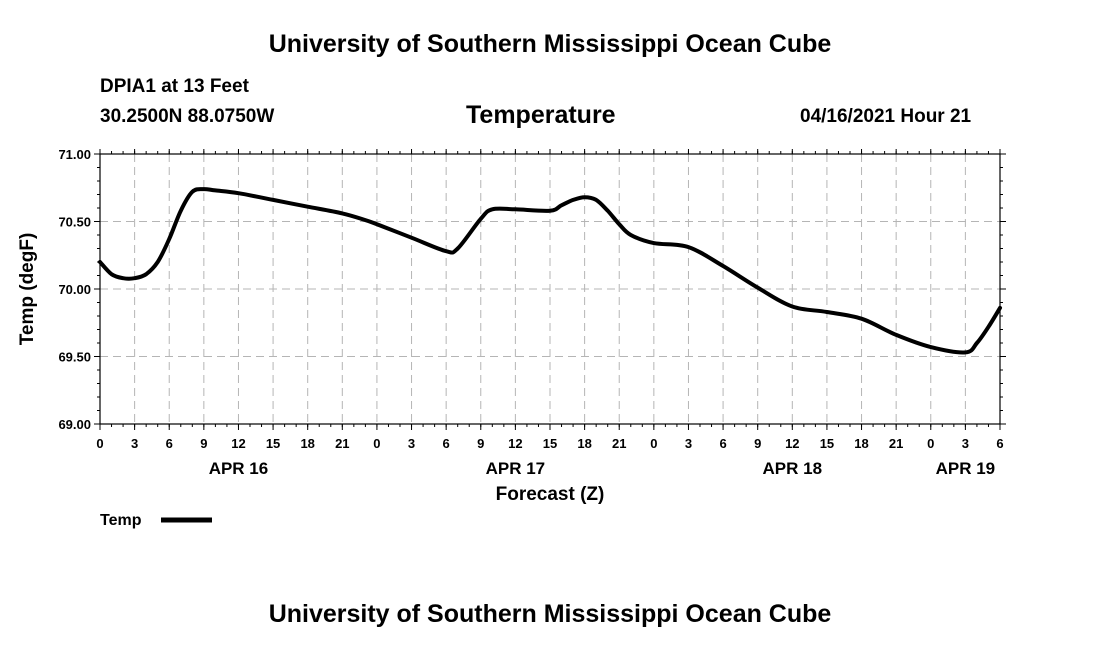  Describe the element at coordinates (602, 468) in the screenshot. I see `x-axis-date-labels: APR 16 APR 17 APR 18 APR 19` at that location.